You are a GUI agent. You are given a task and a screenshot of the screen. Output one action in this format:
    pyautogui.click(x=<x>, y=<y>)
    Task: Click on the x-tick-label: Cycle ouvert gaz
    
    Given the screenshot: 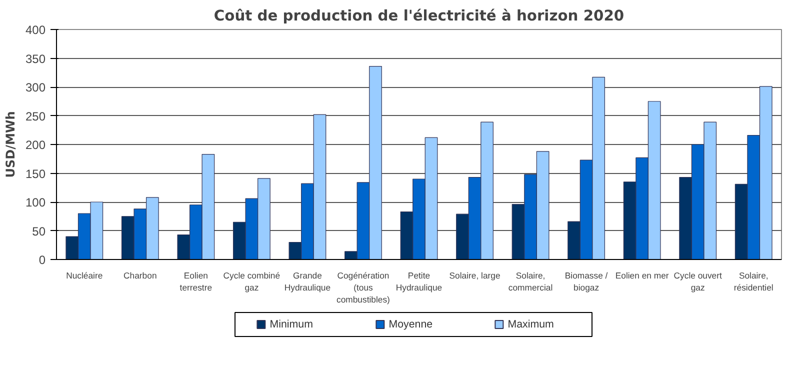 What is the action you would take?
    pyautogui.click(x=698, y=281)
    